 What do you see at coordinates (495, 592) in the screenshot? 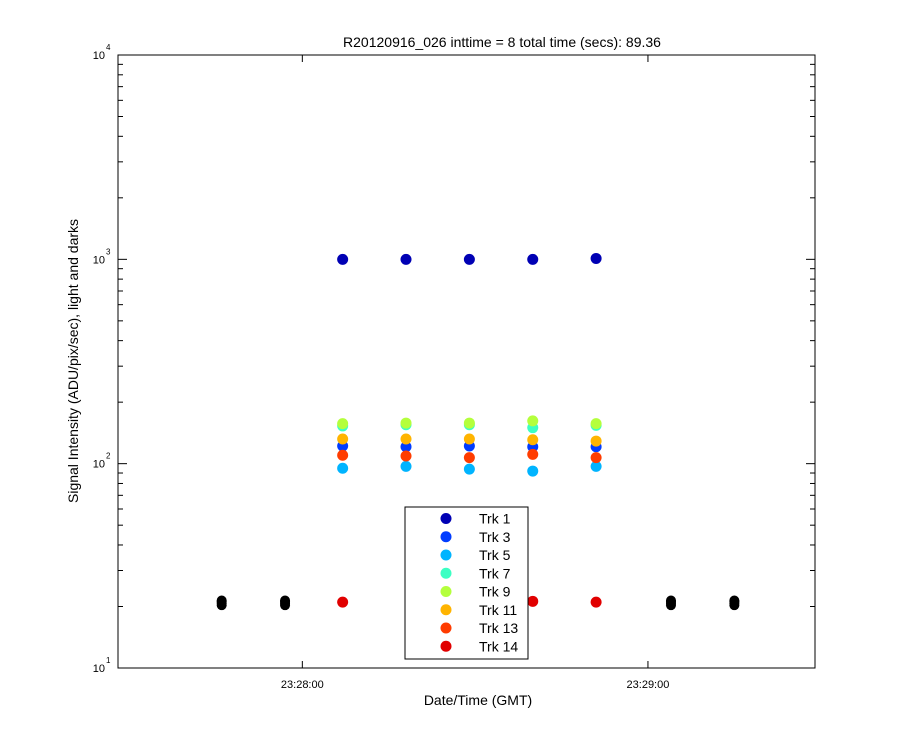
I see `legend-label: Trk 9` at bounding box center [495, 592].